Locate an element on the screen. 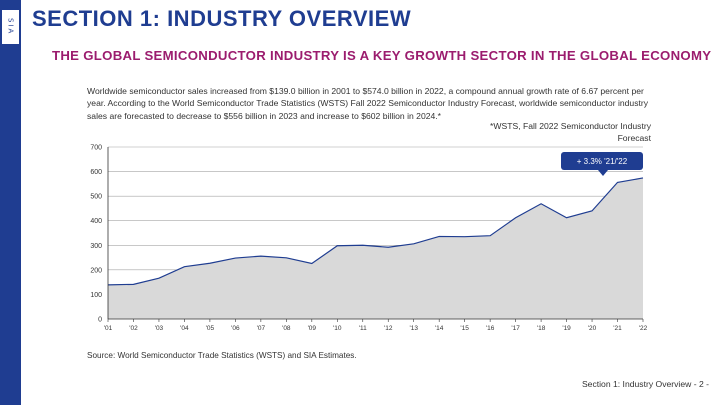 Image resolution: width=719 pixels, height=405 pixels. growth-callout: + 3.3% '21/'22 is located at coordinates (602, 164).